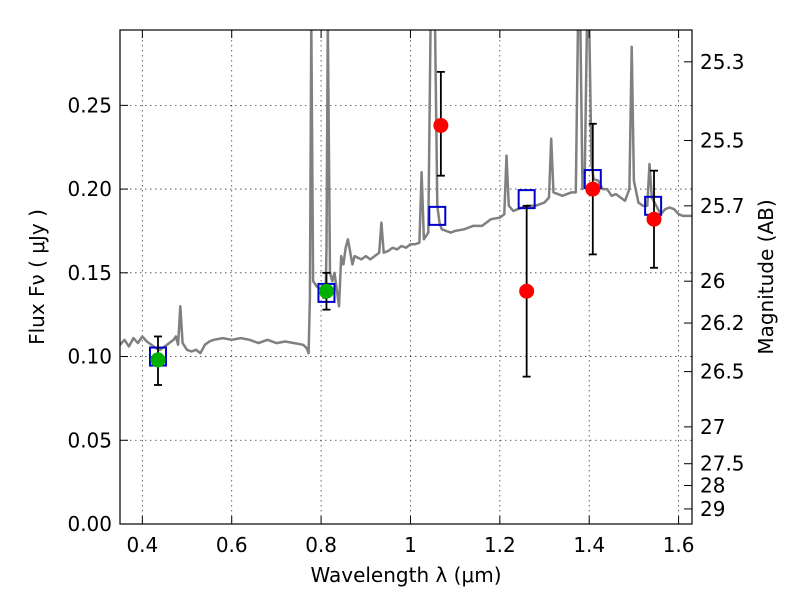  Describe the element at coordinates (37, 277) in the screenshot. I see `y-axis-label: Flux Fν ( μJy )` at that location.